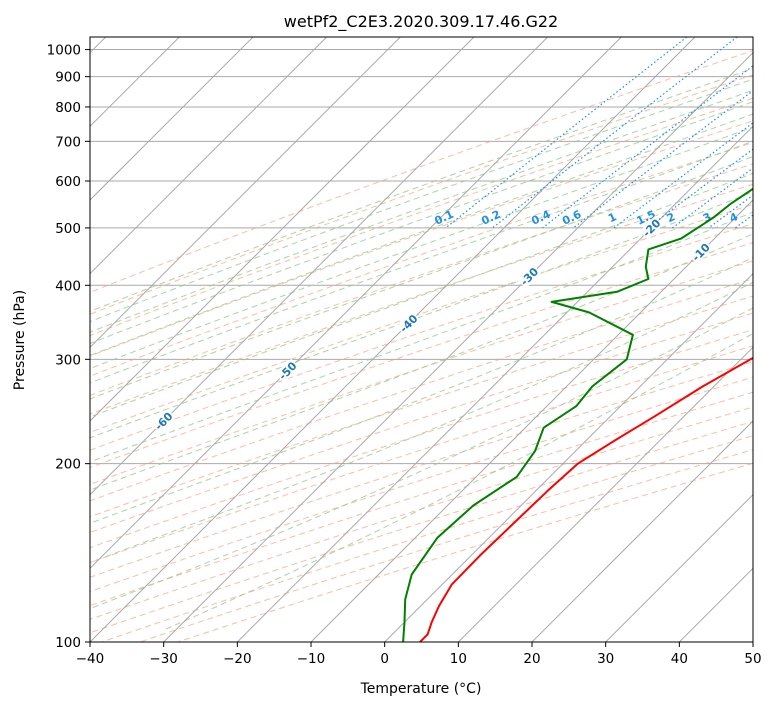 This screenshot has width=775, height=708. Describe the element at coordinates (311, 659) in the screenshot. I see `x-tick-label: −10` at that location.